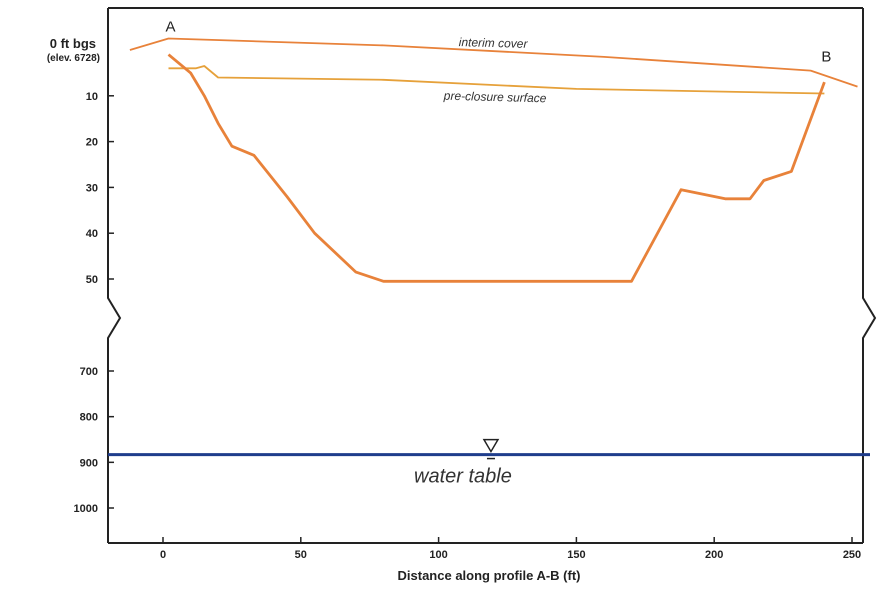 This screenshot has height=589, width=883. I want to click on y-tick-label: 900, so click(89, 463).